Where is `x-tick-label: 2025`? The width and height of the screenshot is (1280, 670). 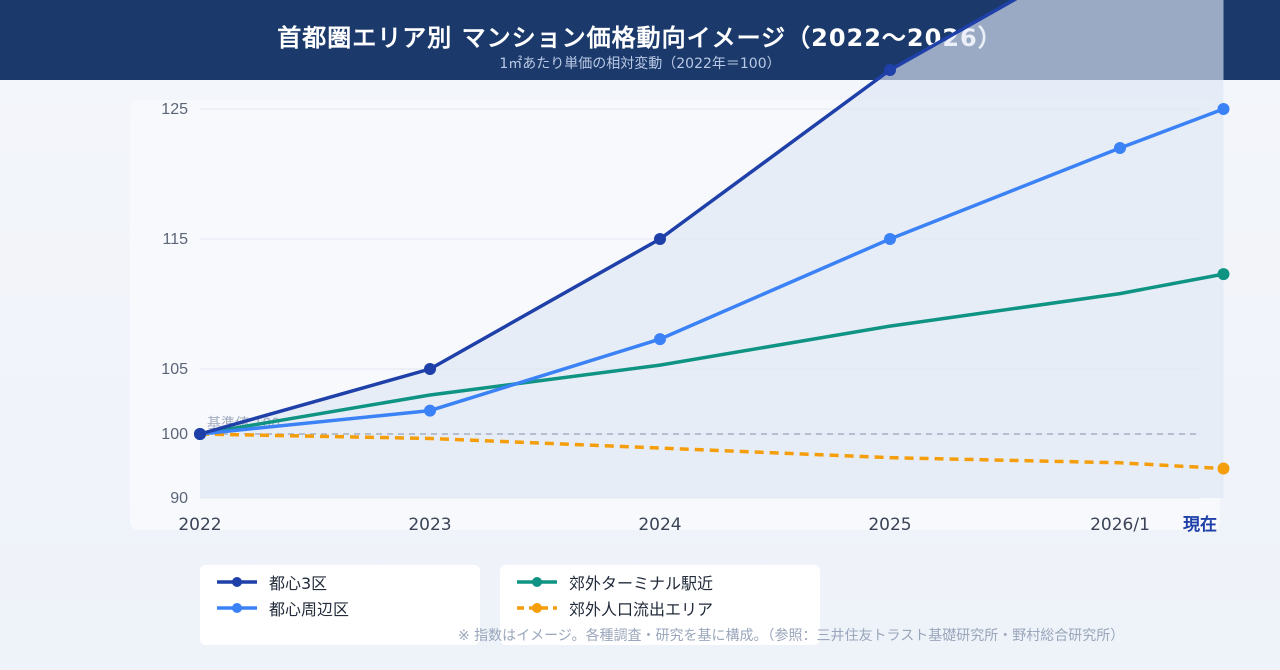
x-tick-label: 2025 is located at coordinates (889, 525).